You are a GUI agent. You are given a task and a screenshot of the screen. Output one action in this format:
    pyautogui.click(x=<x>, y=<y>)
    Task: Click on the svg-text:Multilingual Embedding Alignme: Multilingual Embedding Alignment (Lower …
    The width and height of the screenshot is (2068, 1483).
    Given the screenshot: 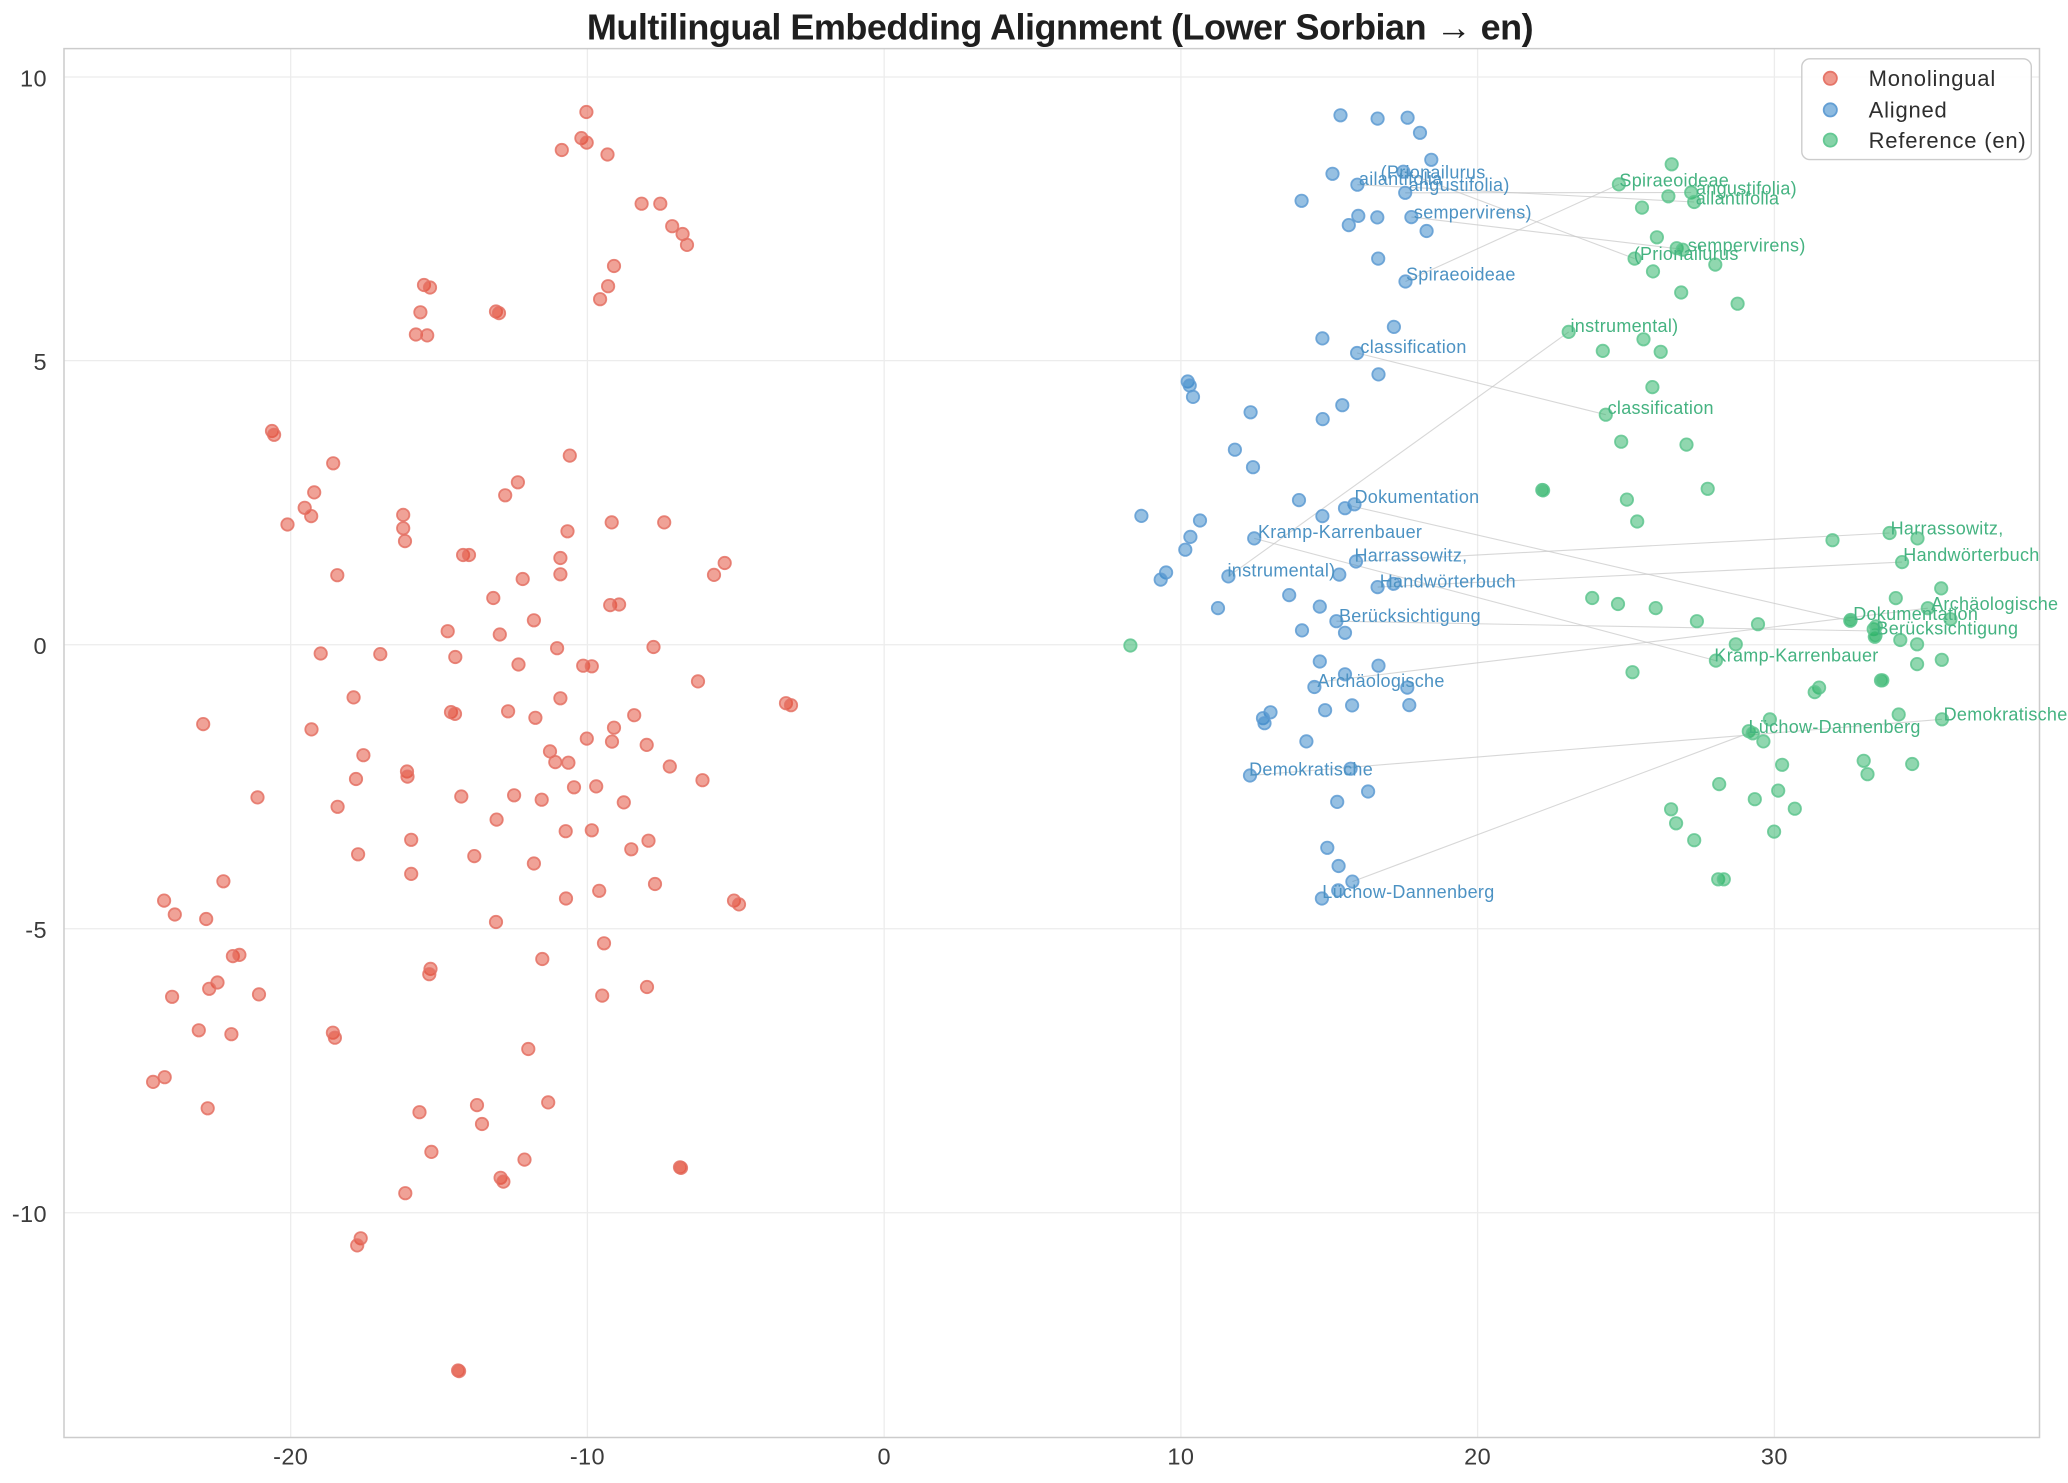 What is the action you would take?
    pyautogui.click(x=1060, y=27)
    